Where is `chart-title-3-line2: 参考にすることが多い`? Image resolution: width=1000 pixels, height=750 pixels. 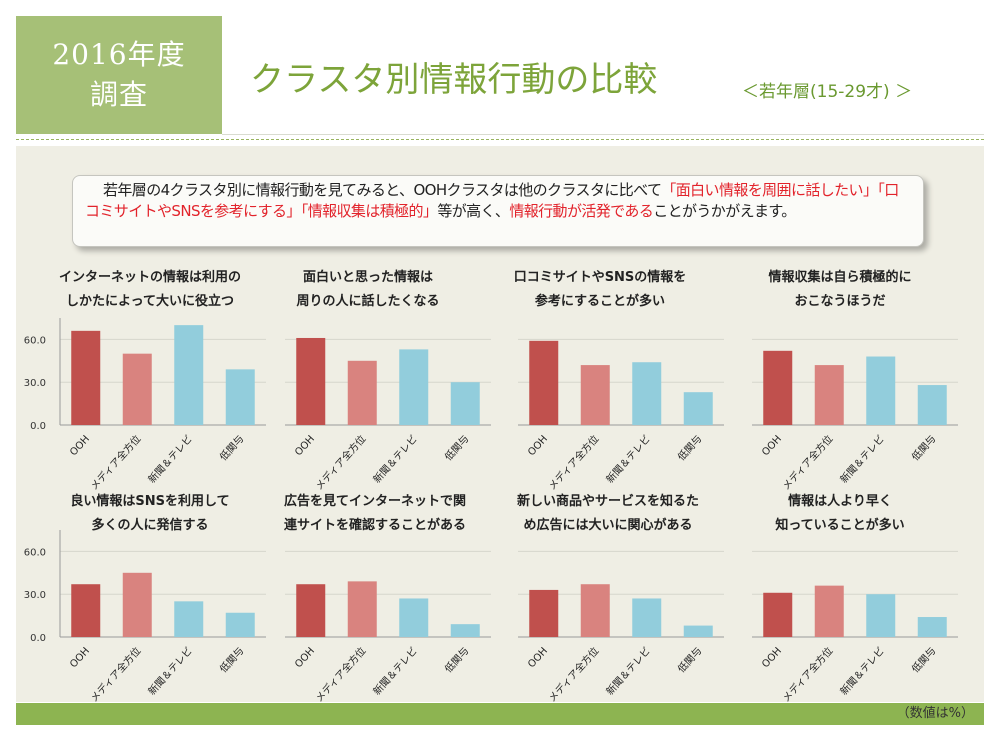
chart-title-3-line2: 参考にすることが多い is located at coordinates (600, 301).